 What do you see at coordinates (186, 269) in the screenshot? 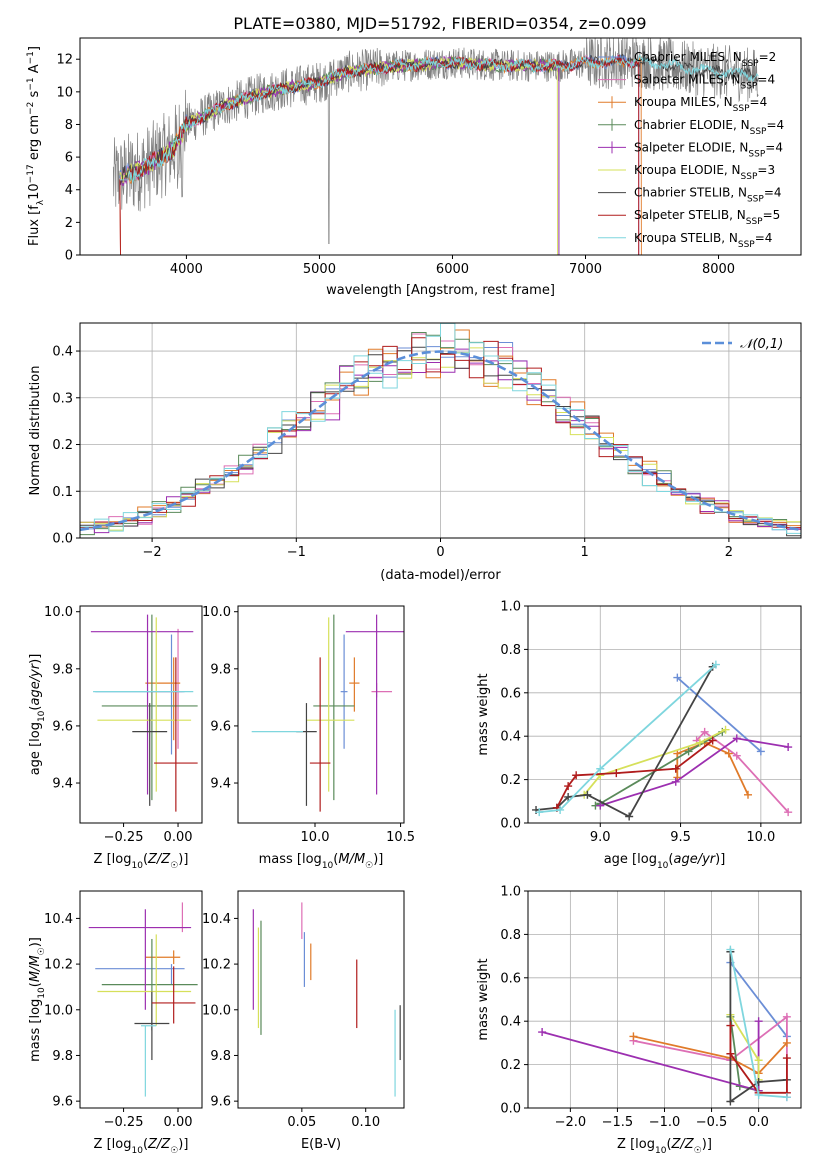
I see `x-tick-label: 4000` at bounding box center [186, 269].